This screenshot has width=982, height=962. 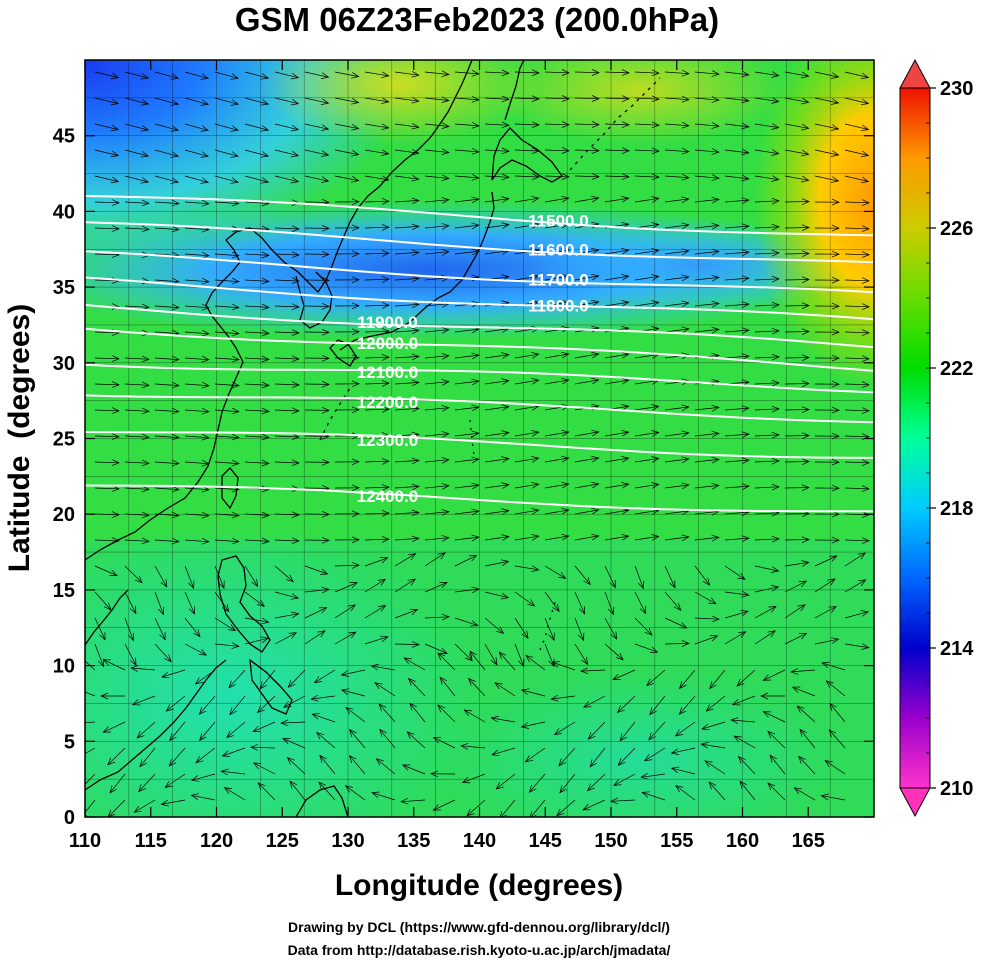 What do you see at coordinates (156, 725) in the screenshot?
I see `coast-borneo` at bounding box center [156, 725].